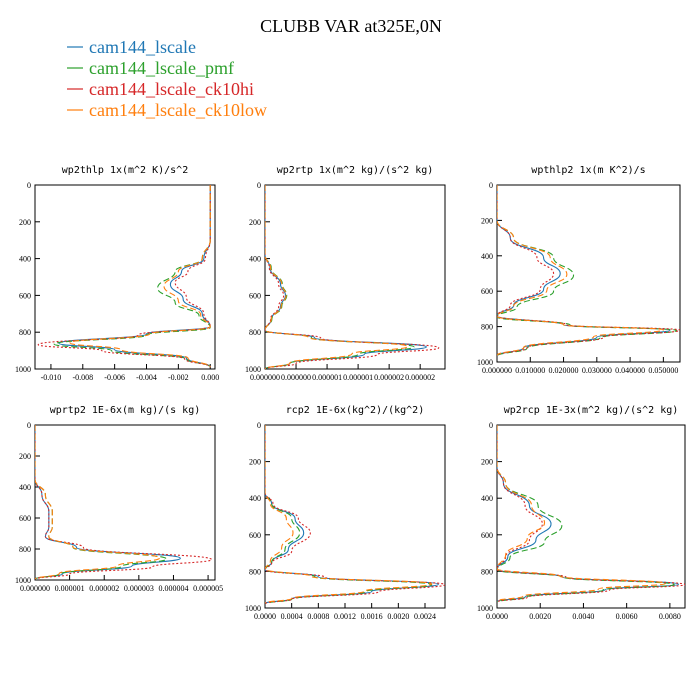 The image size is (700, 700). Describe the element at coordinates (591, 410) in the screenshot. I see `panel-title: wp2rcp 1E-3x(m^2 kg)/(s^2 kg)` at that location.